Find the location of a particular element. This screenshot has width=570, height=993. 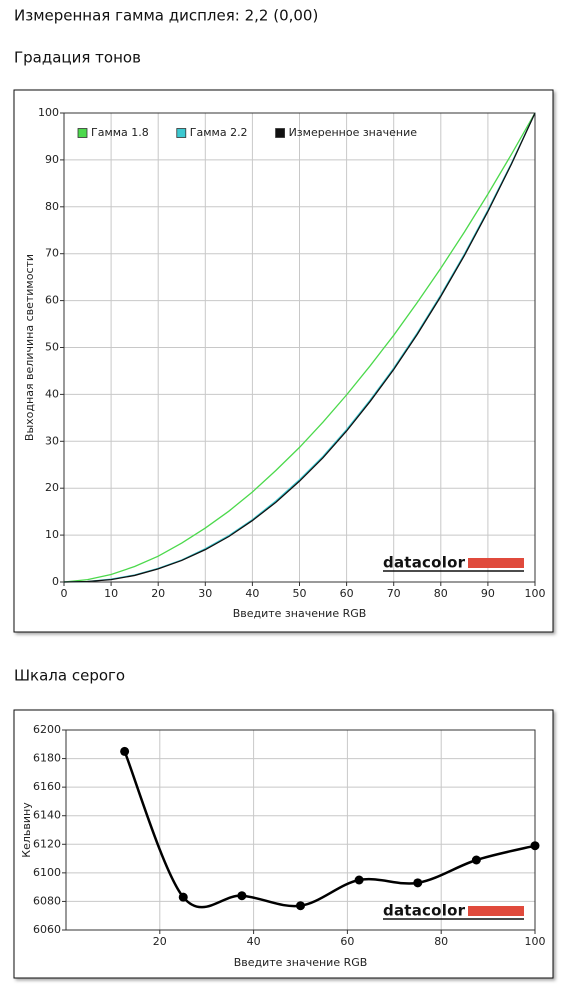

y-tick-label: 20 is located at coordinates (52, 487).